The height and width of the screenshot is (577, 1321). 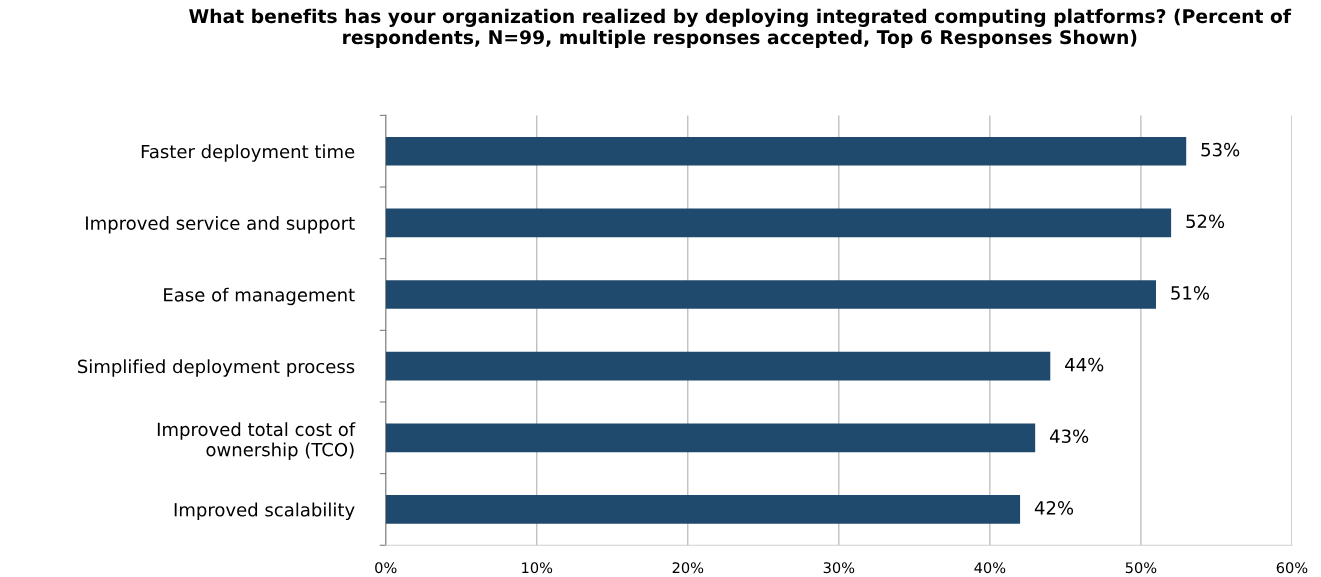 What do you see at coordinates (1084, 364) in the screenshot?
I see `data-label: 44%` at bounding box center [1084, 364].